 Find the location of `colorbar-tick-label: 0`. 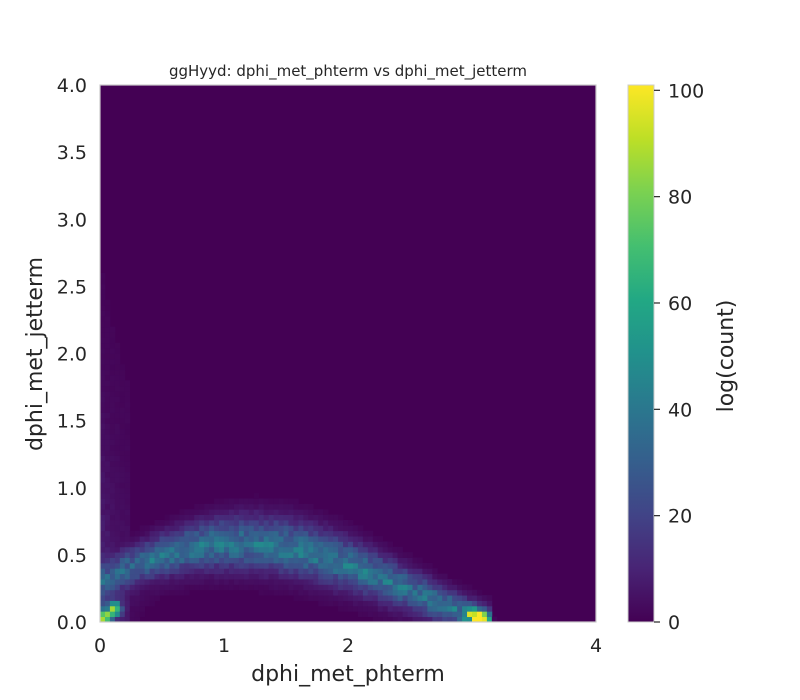

colorbar-tick-label: 0 is located at coordinates (674, 623).